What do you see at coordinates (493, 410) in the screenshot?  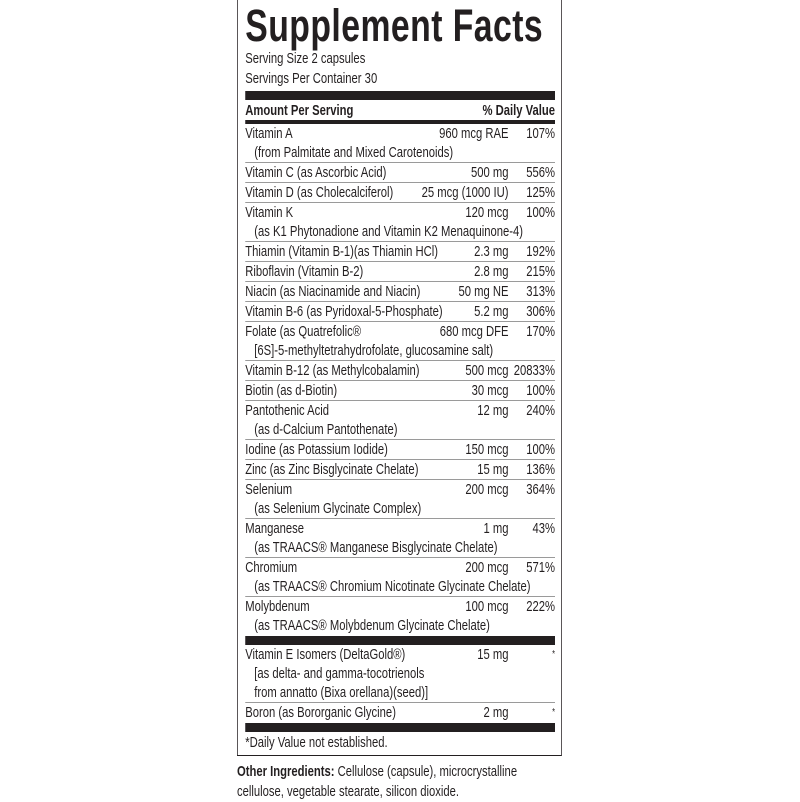 I see `nutrient-amount: 12 mg` at bounding box center [493, 410].